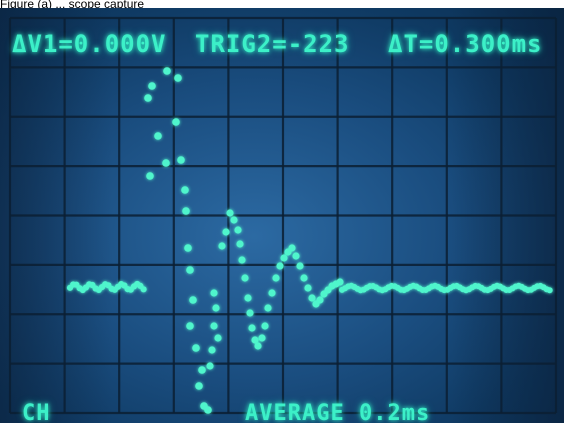 The height and width of the screenshot is (423, 564). What do you see at coordinates (72, 4) in the screenshot?
I see `figure-caption: Figure (a) ... scope capture` at bounding box center [72, 4].